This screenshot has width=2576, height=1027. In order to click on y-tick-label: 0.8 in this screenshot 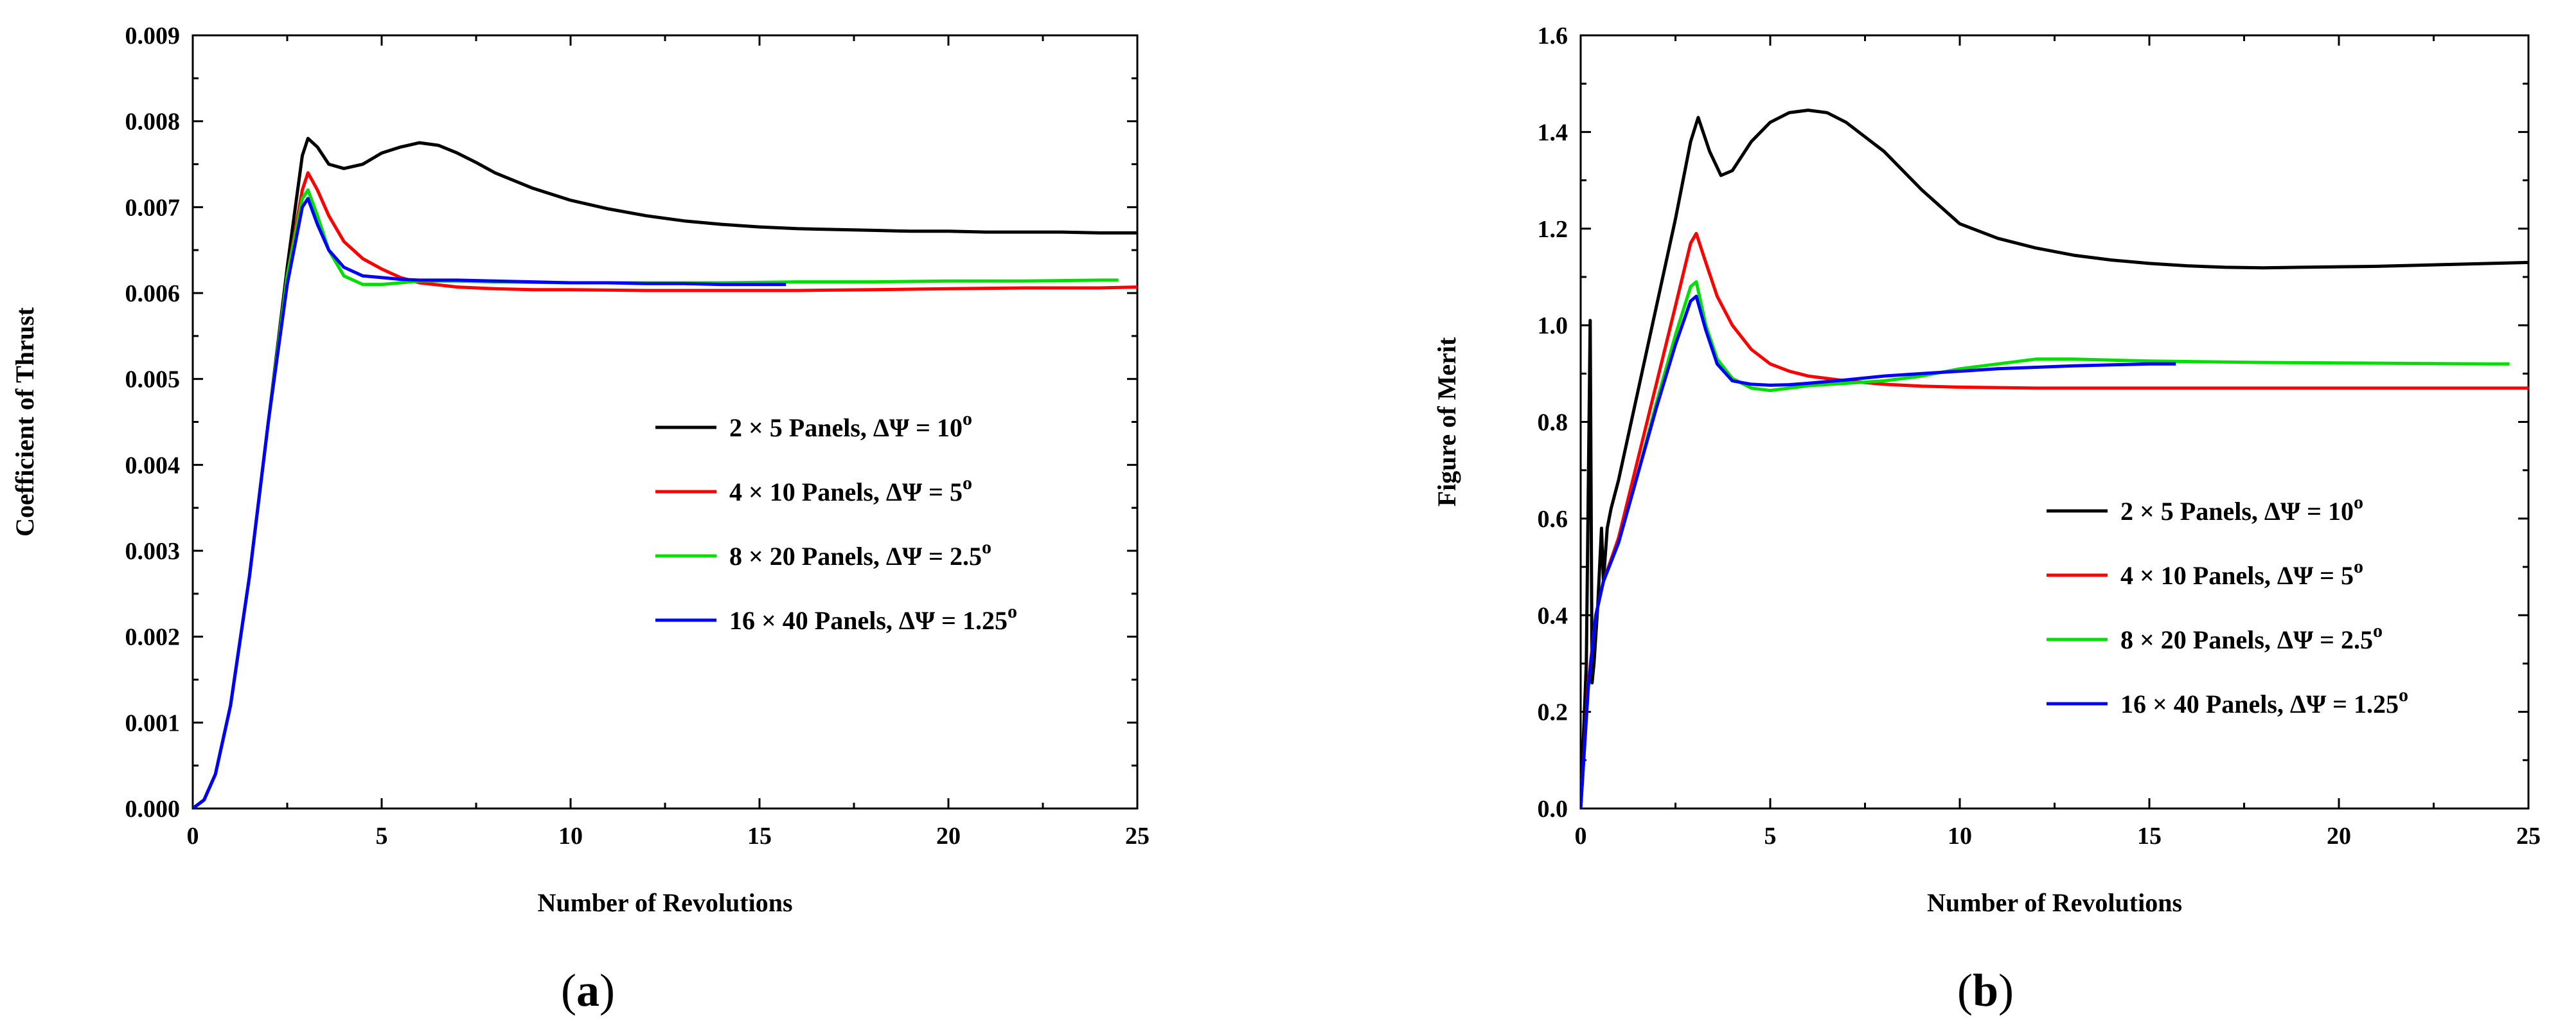, I will do `click(1553, 422)`.